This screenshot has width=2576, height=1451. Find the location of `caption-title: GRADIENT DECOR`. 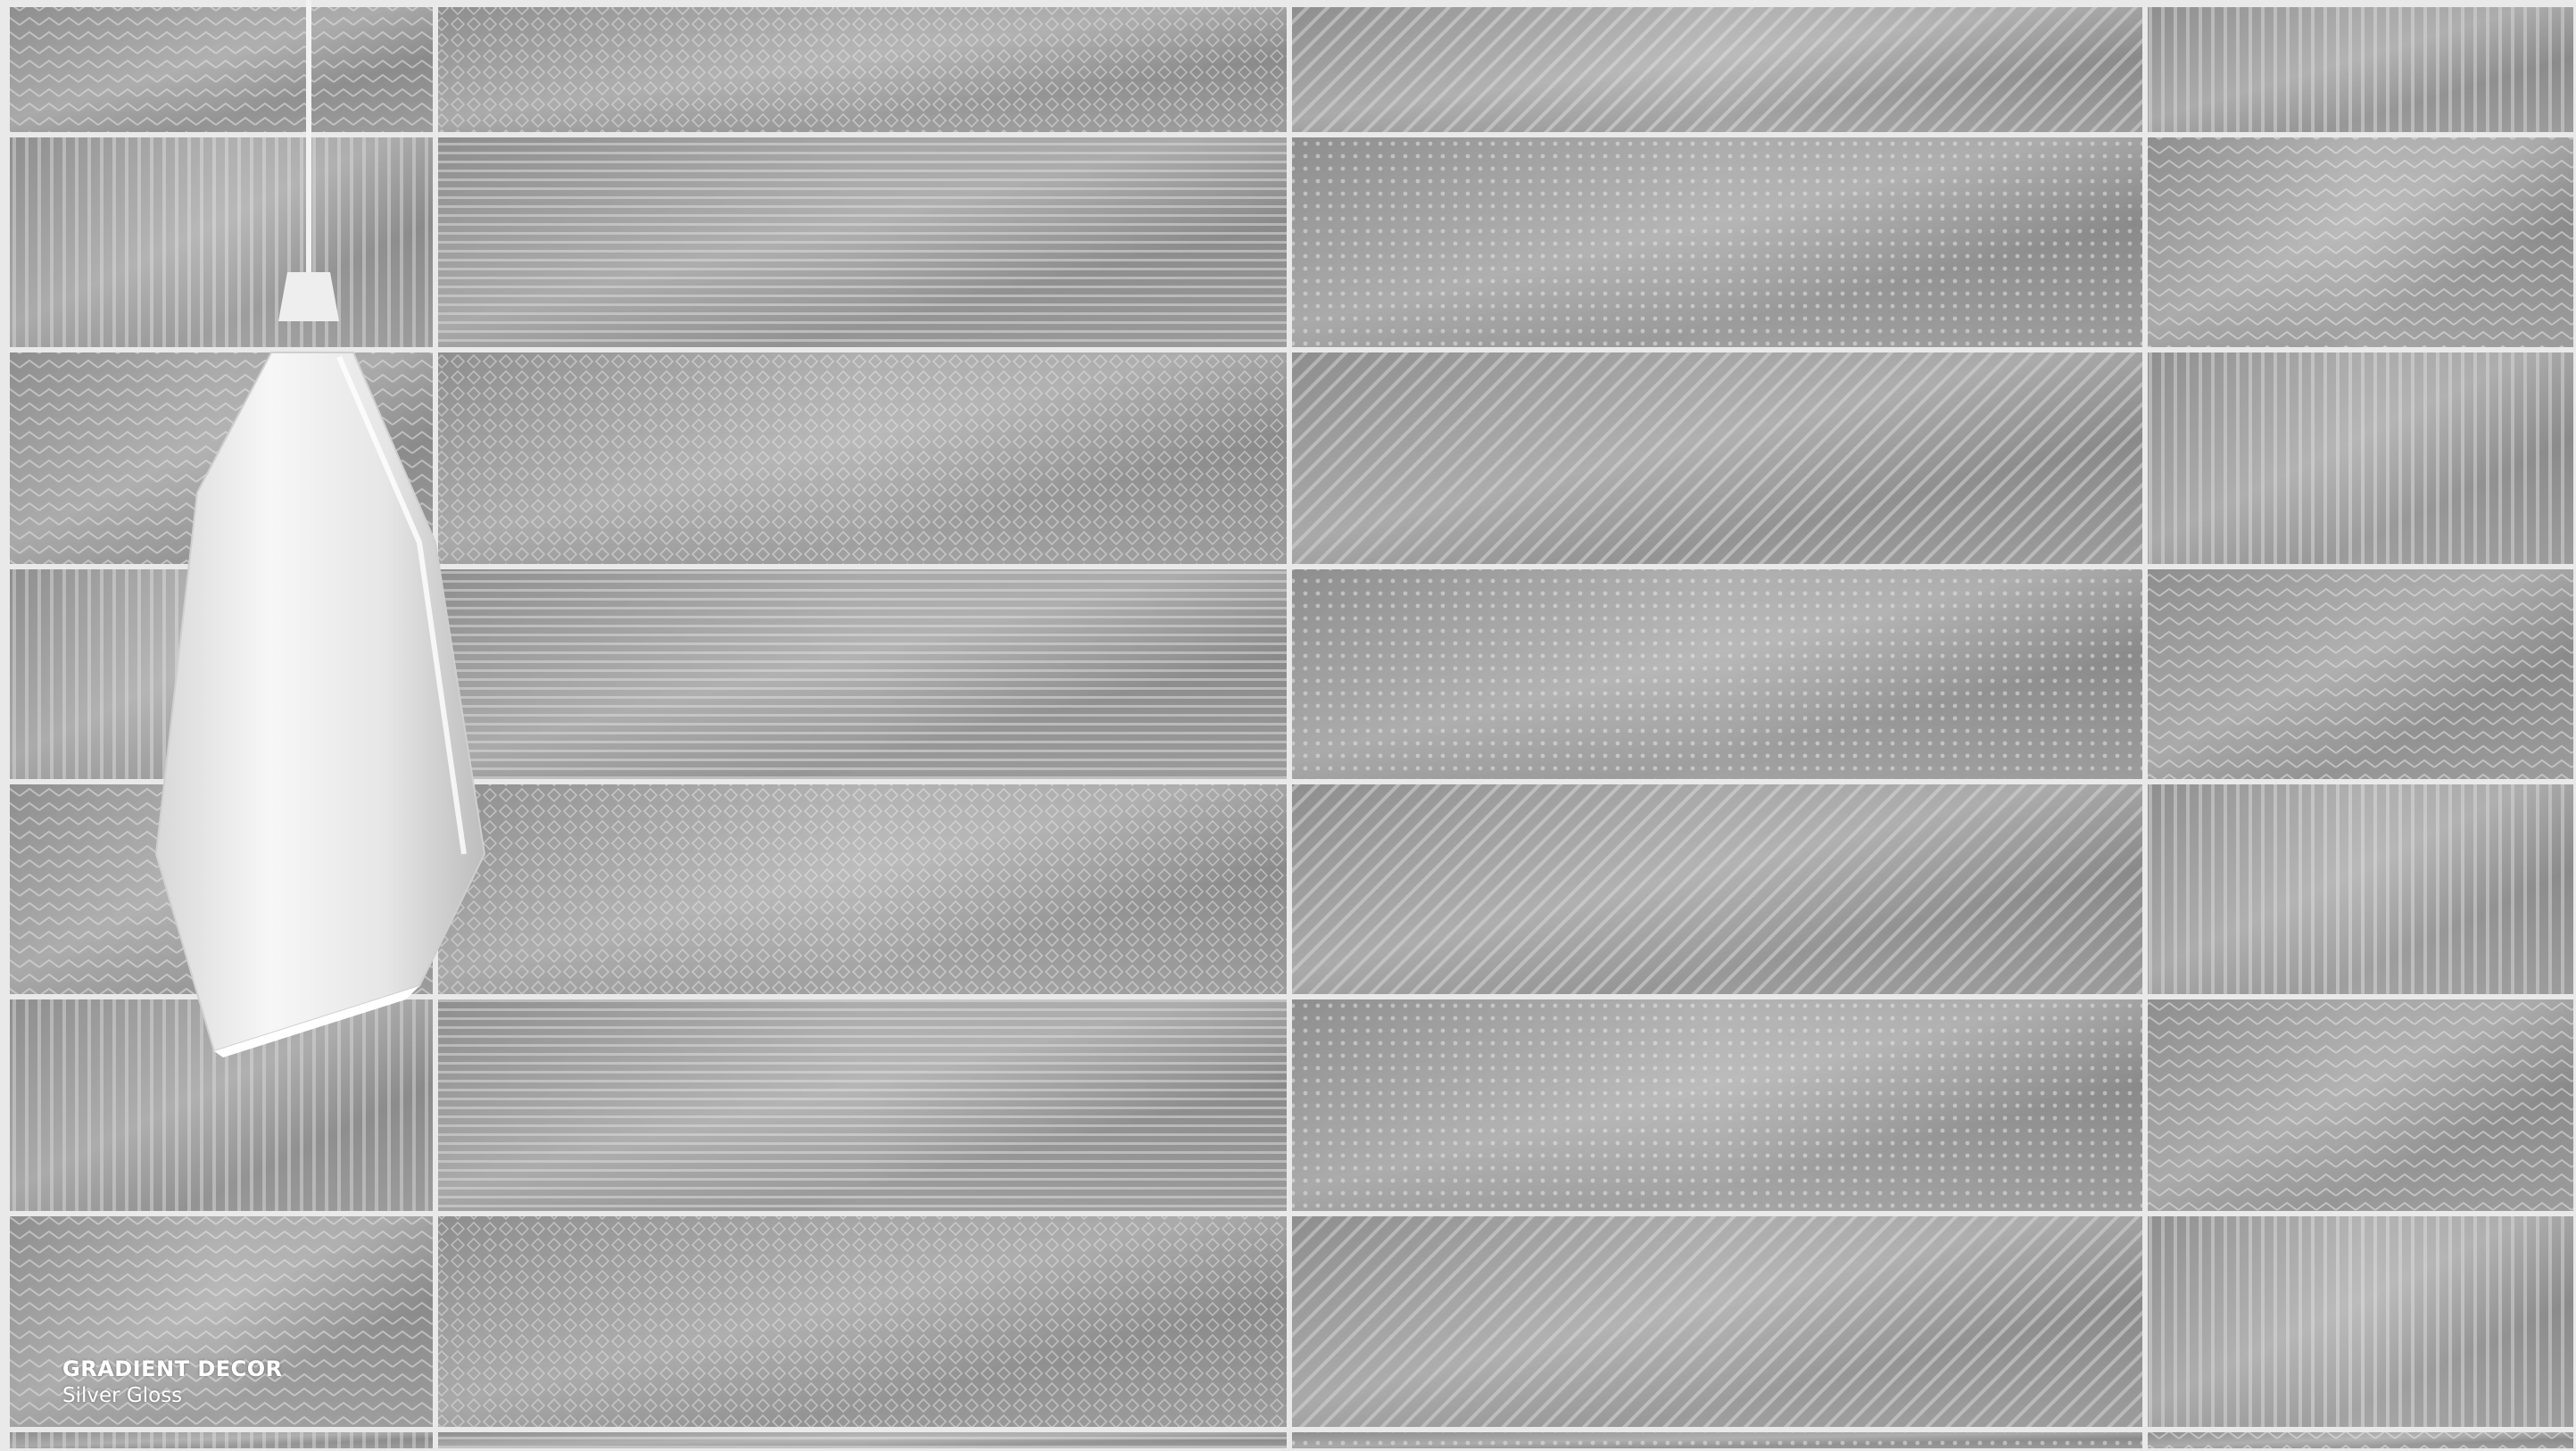

caption-title: GRADIENT DECOR is located at coordinates (172, 1368).